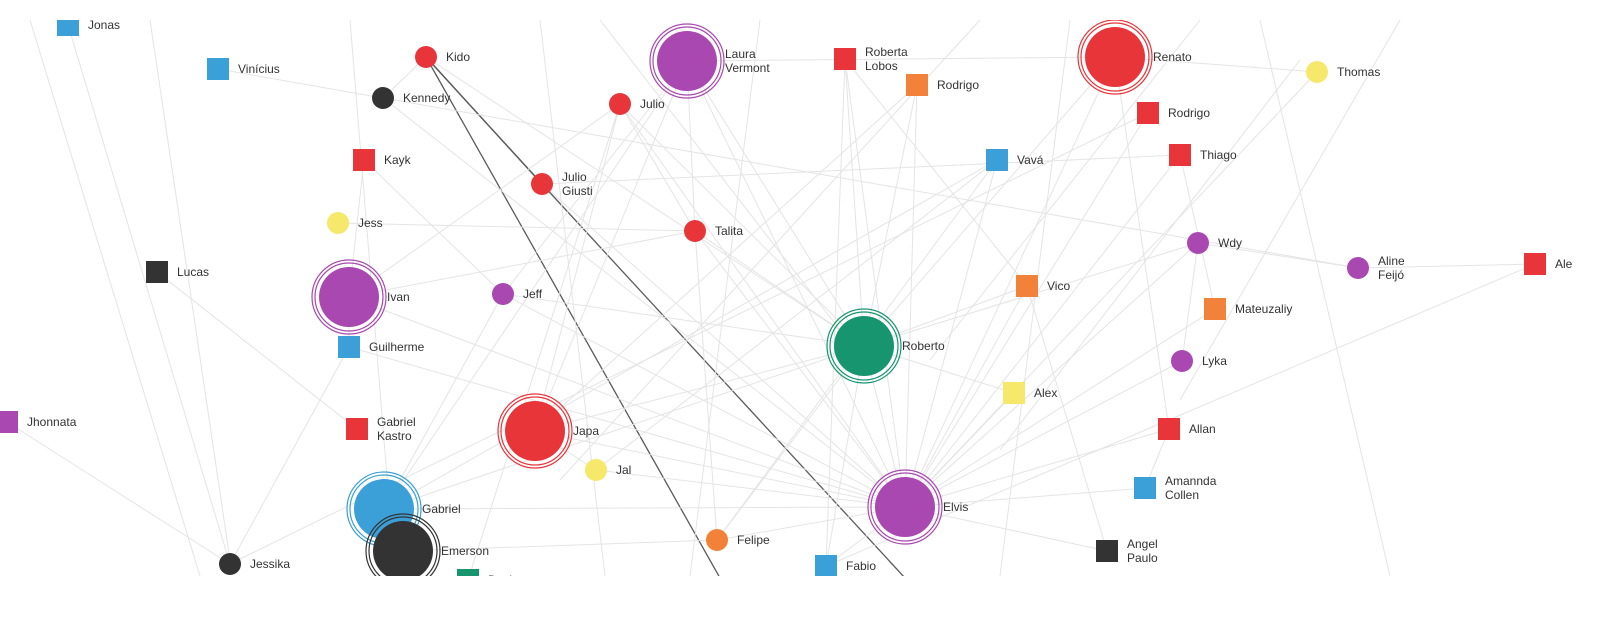 This screenshot has height=633, width=1609. I want to click on node-elvis: Elvis, so click(917, 507).